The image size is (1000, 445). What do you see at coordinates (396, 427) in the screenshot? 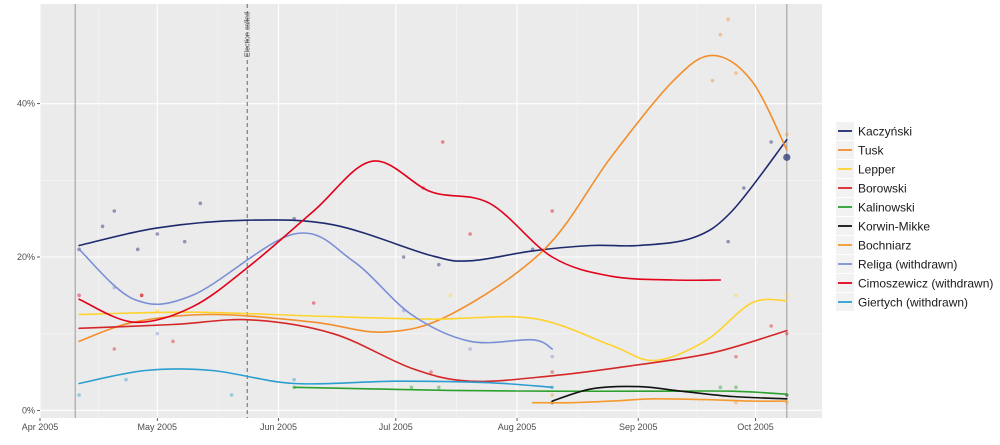
I see `x-tick-label: Jul 2005` at bounding box center [396, 427].